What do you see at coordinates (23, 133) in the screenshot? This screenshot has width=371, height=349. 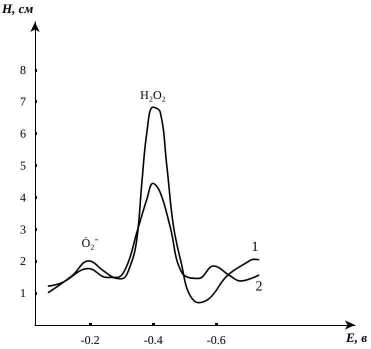 I see `y-tick-label: 6` at bounding box center [23, 133].